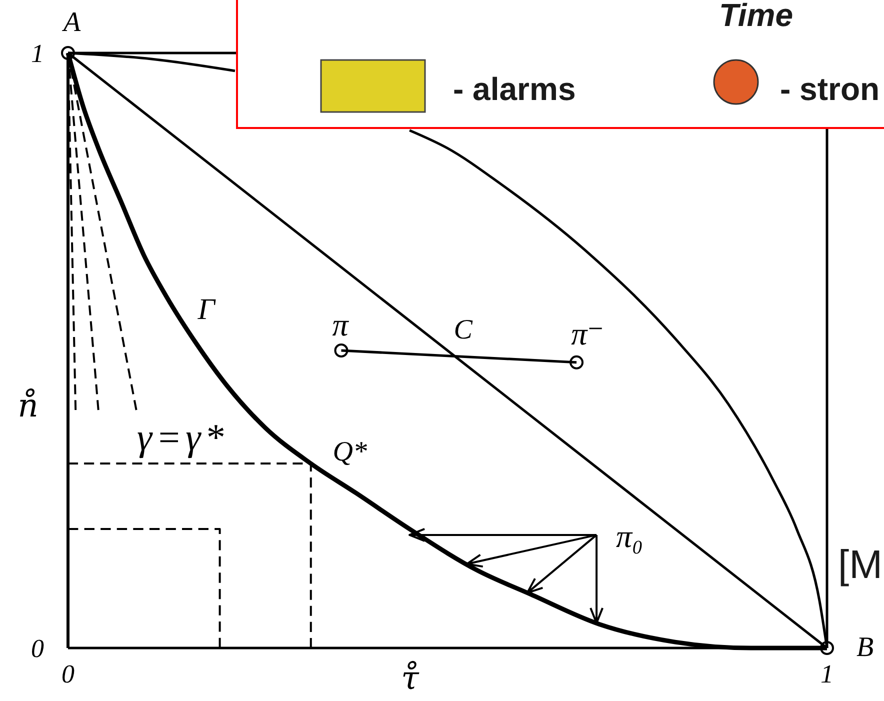  Describe the element at coordinates (463, 329) in the screenshot. I see `annotation: C` at that location.